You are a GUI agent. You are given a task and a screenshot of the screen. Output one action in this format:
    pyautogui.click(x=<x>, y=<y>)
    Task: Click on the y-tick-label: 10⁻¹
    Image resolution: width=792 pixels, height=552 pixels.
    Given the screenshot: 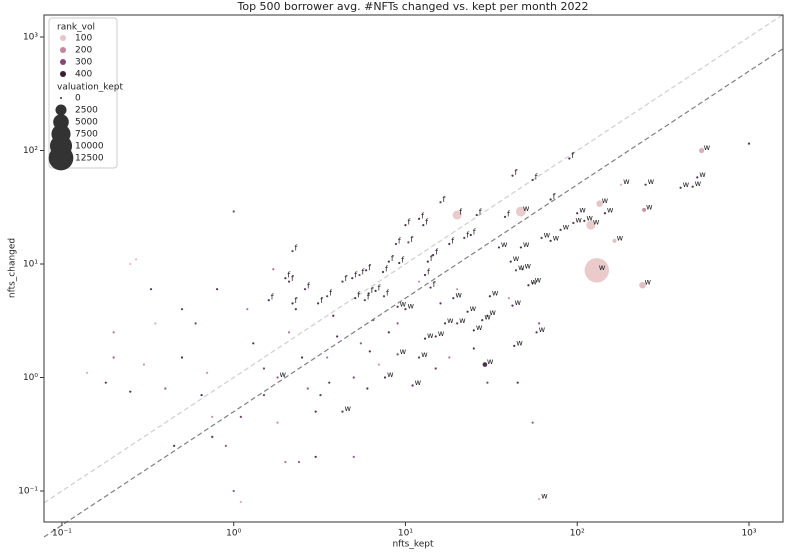 What is the action you would take?
    pyautogui.click(x=28, y=491)
    